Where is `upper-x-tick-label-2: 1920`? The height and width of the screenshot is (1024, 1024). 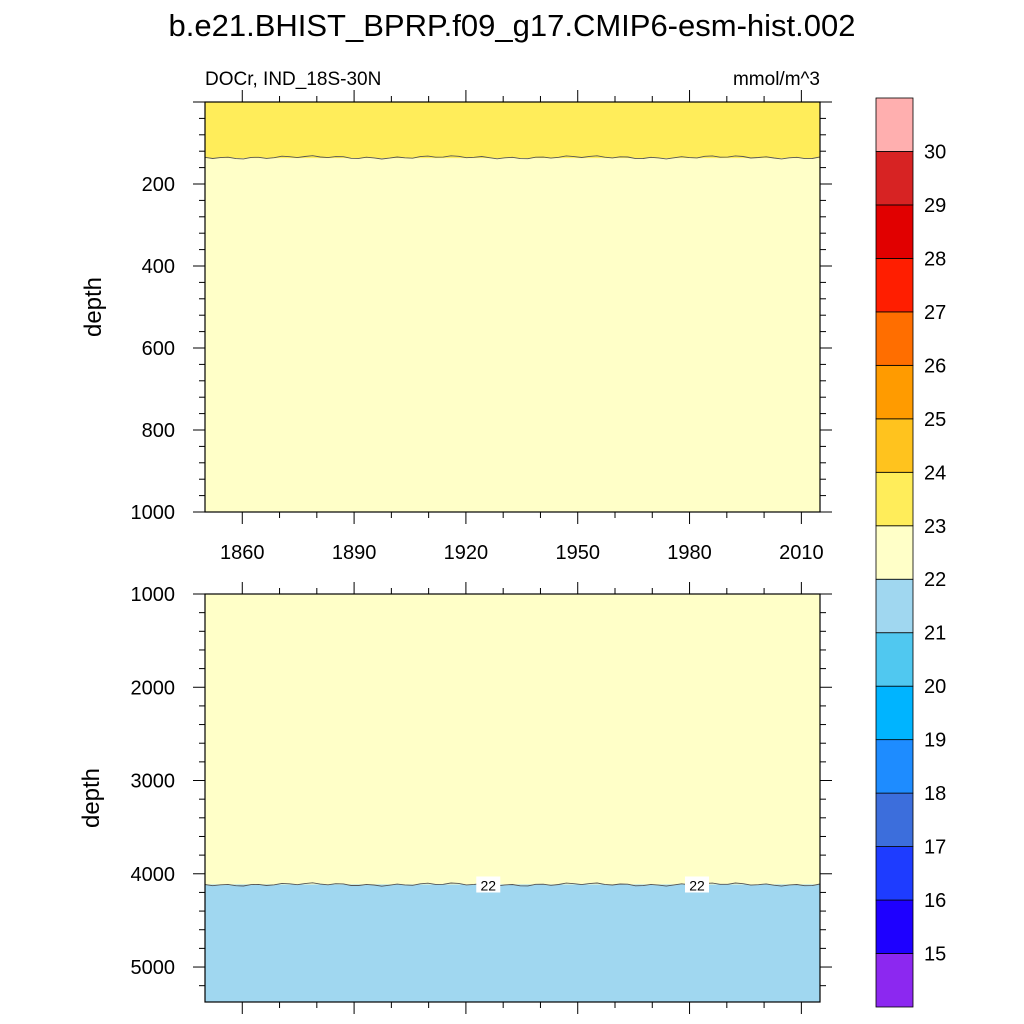 upper-x-tick-label-2: 1920 is located at coordinates (466, 553).